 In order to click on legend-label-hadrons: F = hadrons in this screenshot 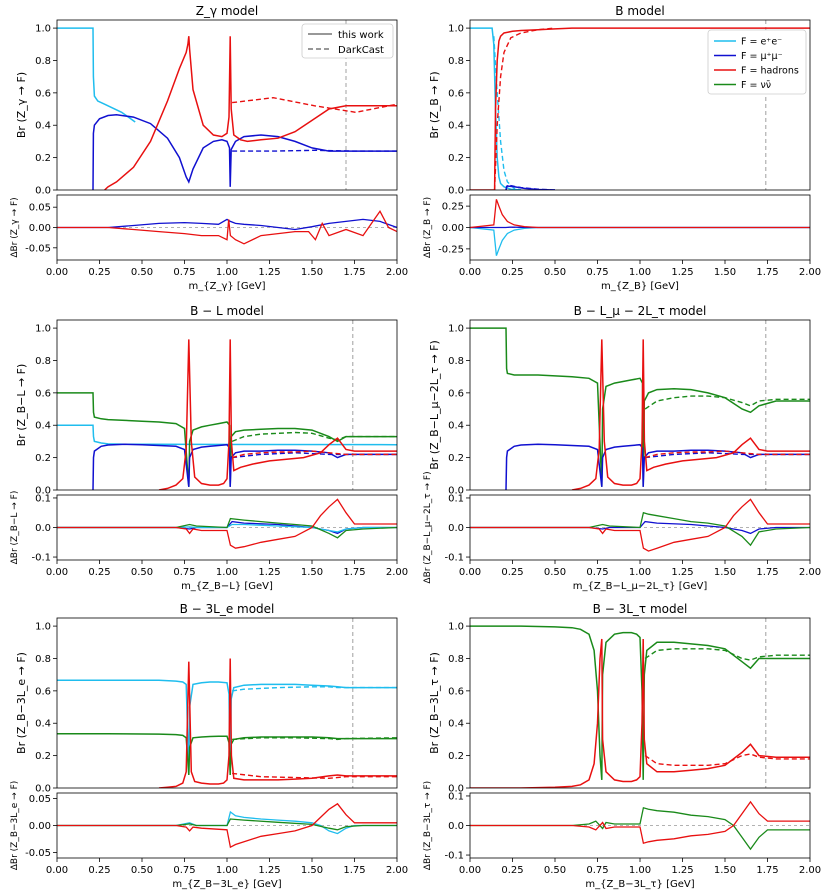, I will do `click(770, 71)`.